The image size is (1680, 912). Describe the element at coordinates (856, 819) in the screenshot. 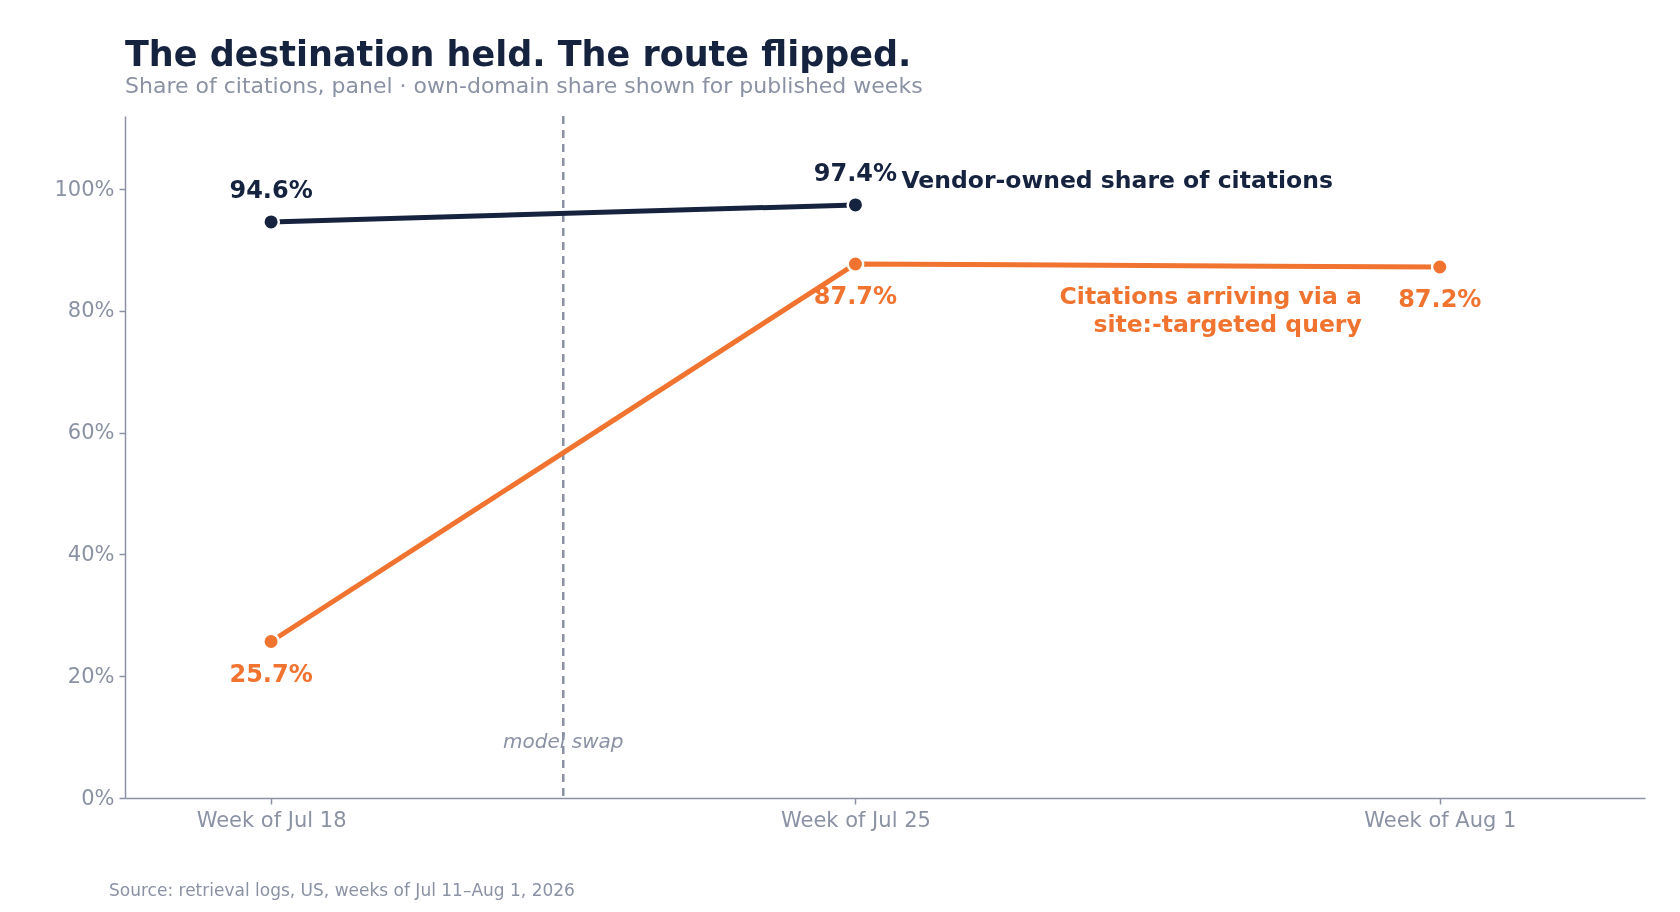

I see `x-tick-label: Week of Jul 25` at that location.